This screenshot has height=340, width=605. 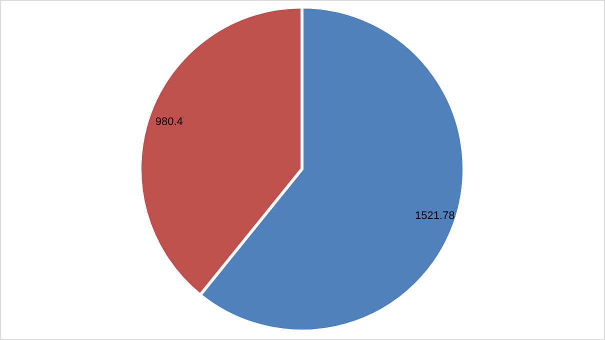 What do you see at coordinates (169, 122) in the screenshot?
I see `data-label: 980.4` at bounding box center [169, 122].